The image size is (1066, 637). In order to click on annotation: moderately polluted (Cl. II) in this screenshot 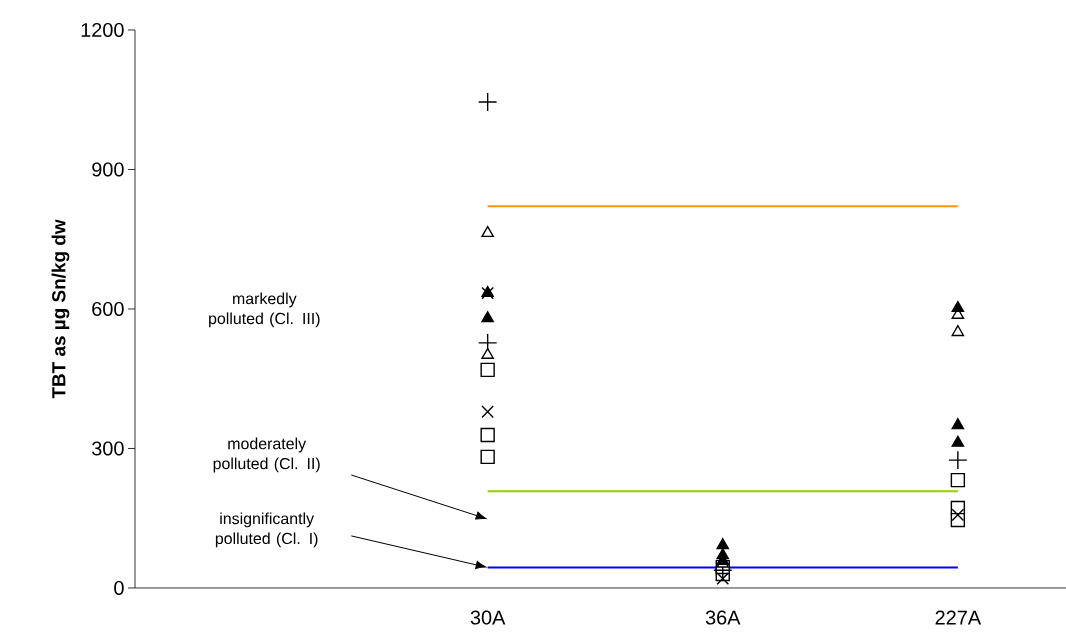, I will do `click(266, 455)`.